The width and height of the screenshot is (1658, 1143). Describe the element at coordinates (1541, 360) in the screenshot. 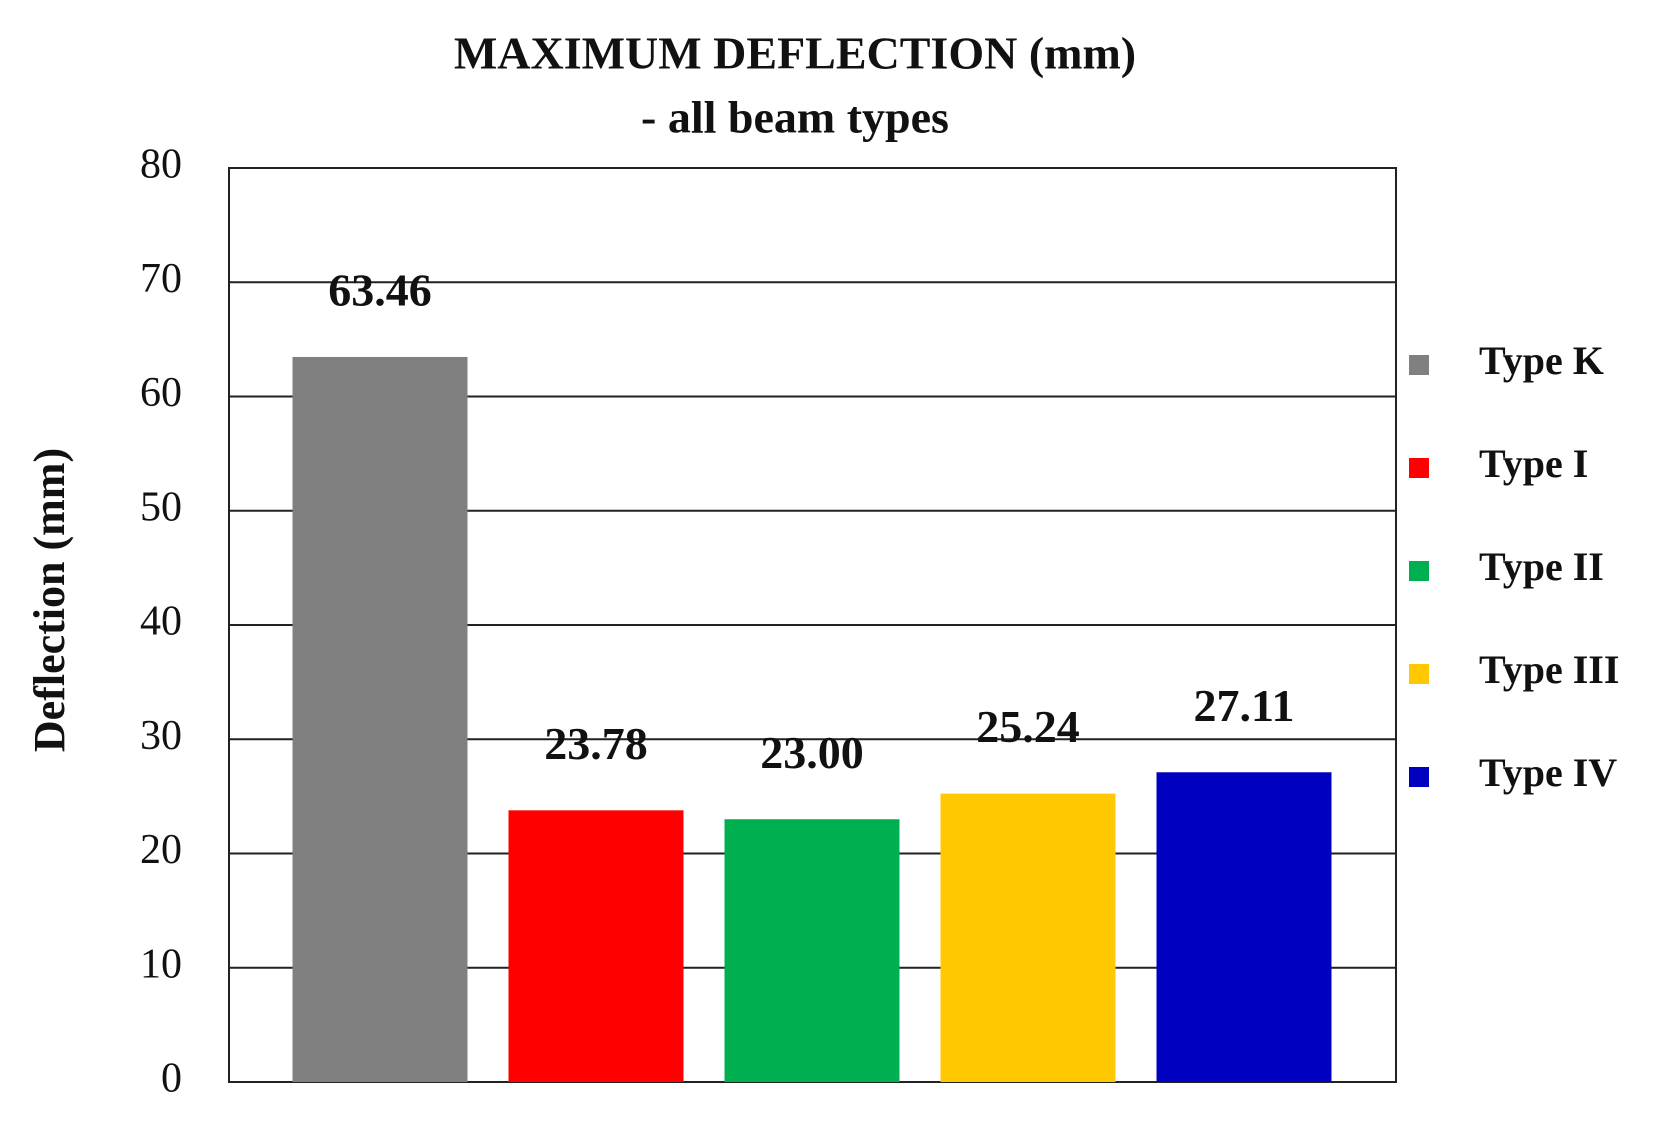

I see `legend-label: Type K` at that location.